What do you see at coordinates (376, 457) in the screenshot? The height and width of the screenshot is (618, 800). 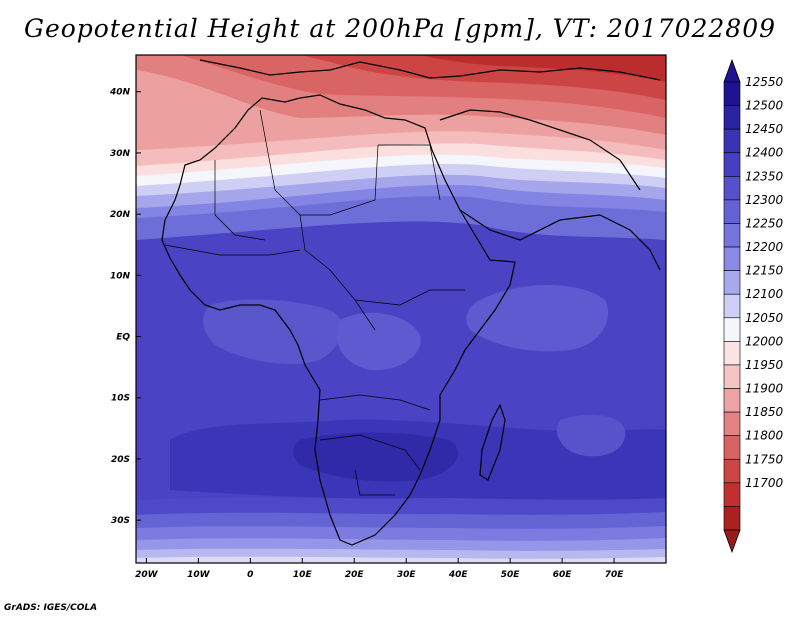 I see `band-12500-south` at bounding box center [376, 457].